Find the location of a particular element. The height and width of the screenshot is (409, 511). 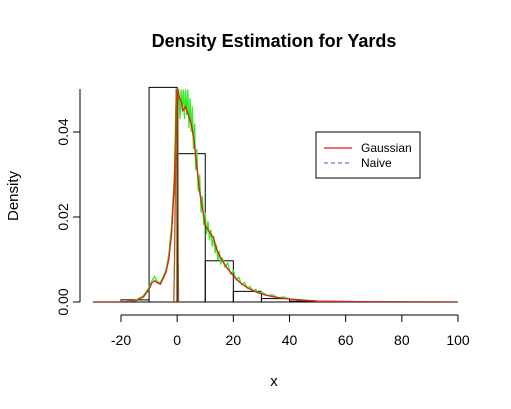

legend-box is located at coordinates (368, 155).